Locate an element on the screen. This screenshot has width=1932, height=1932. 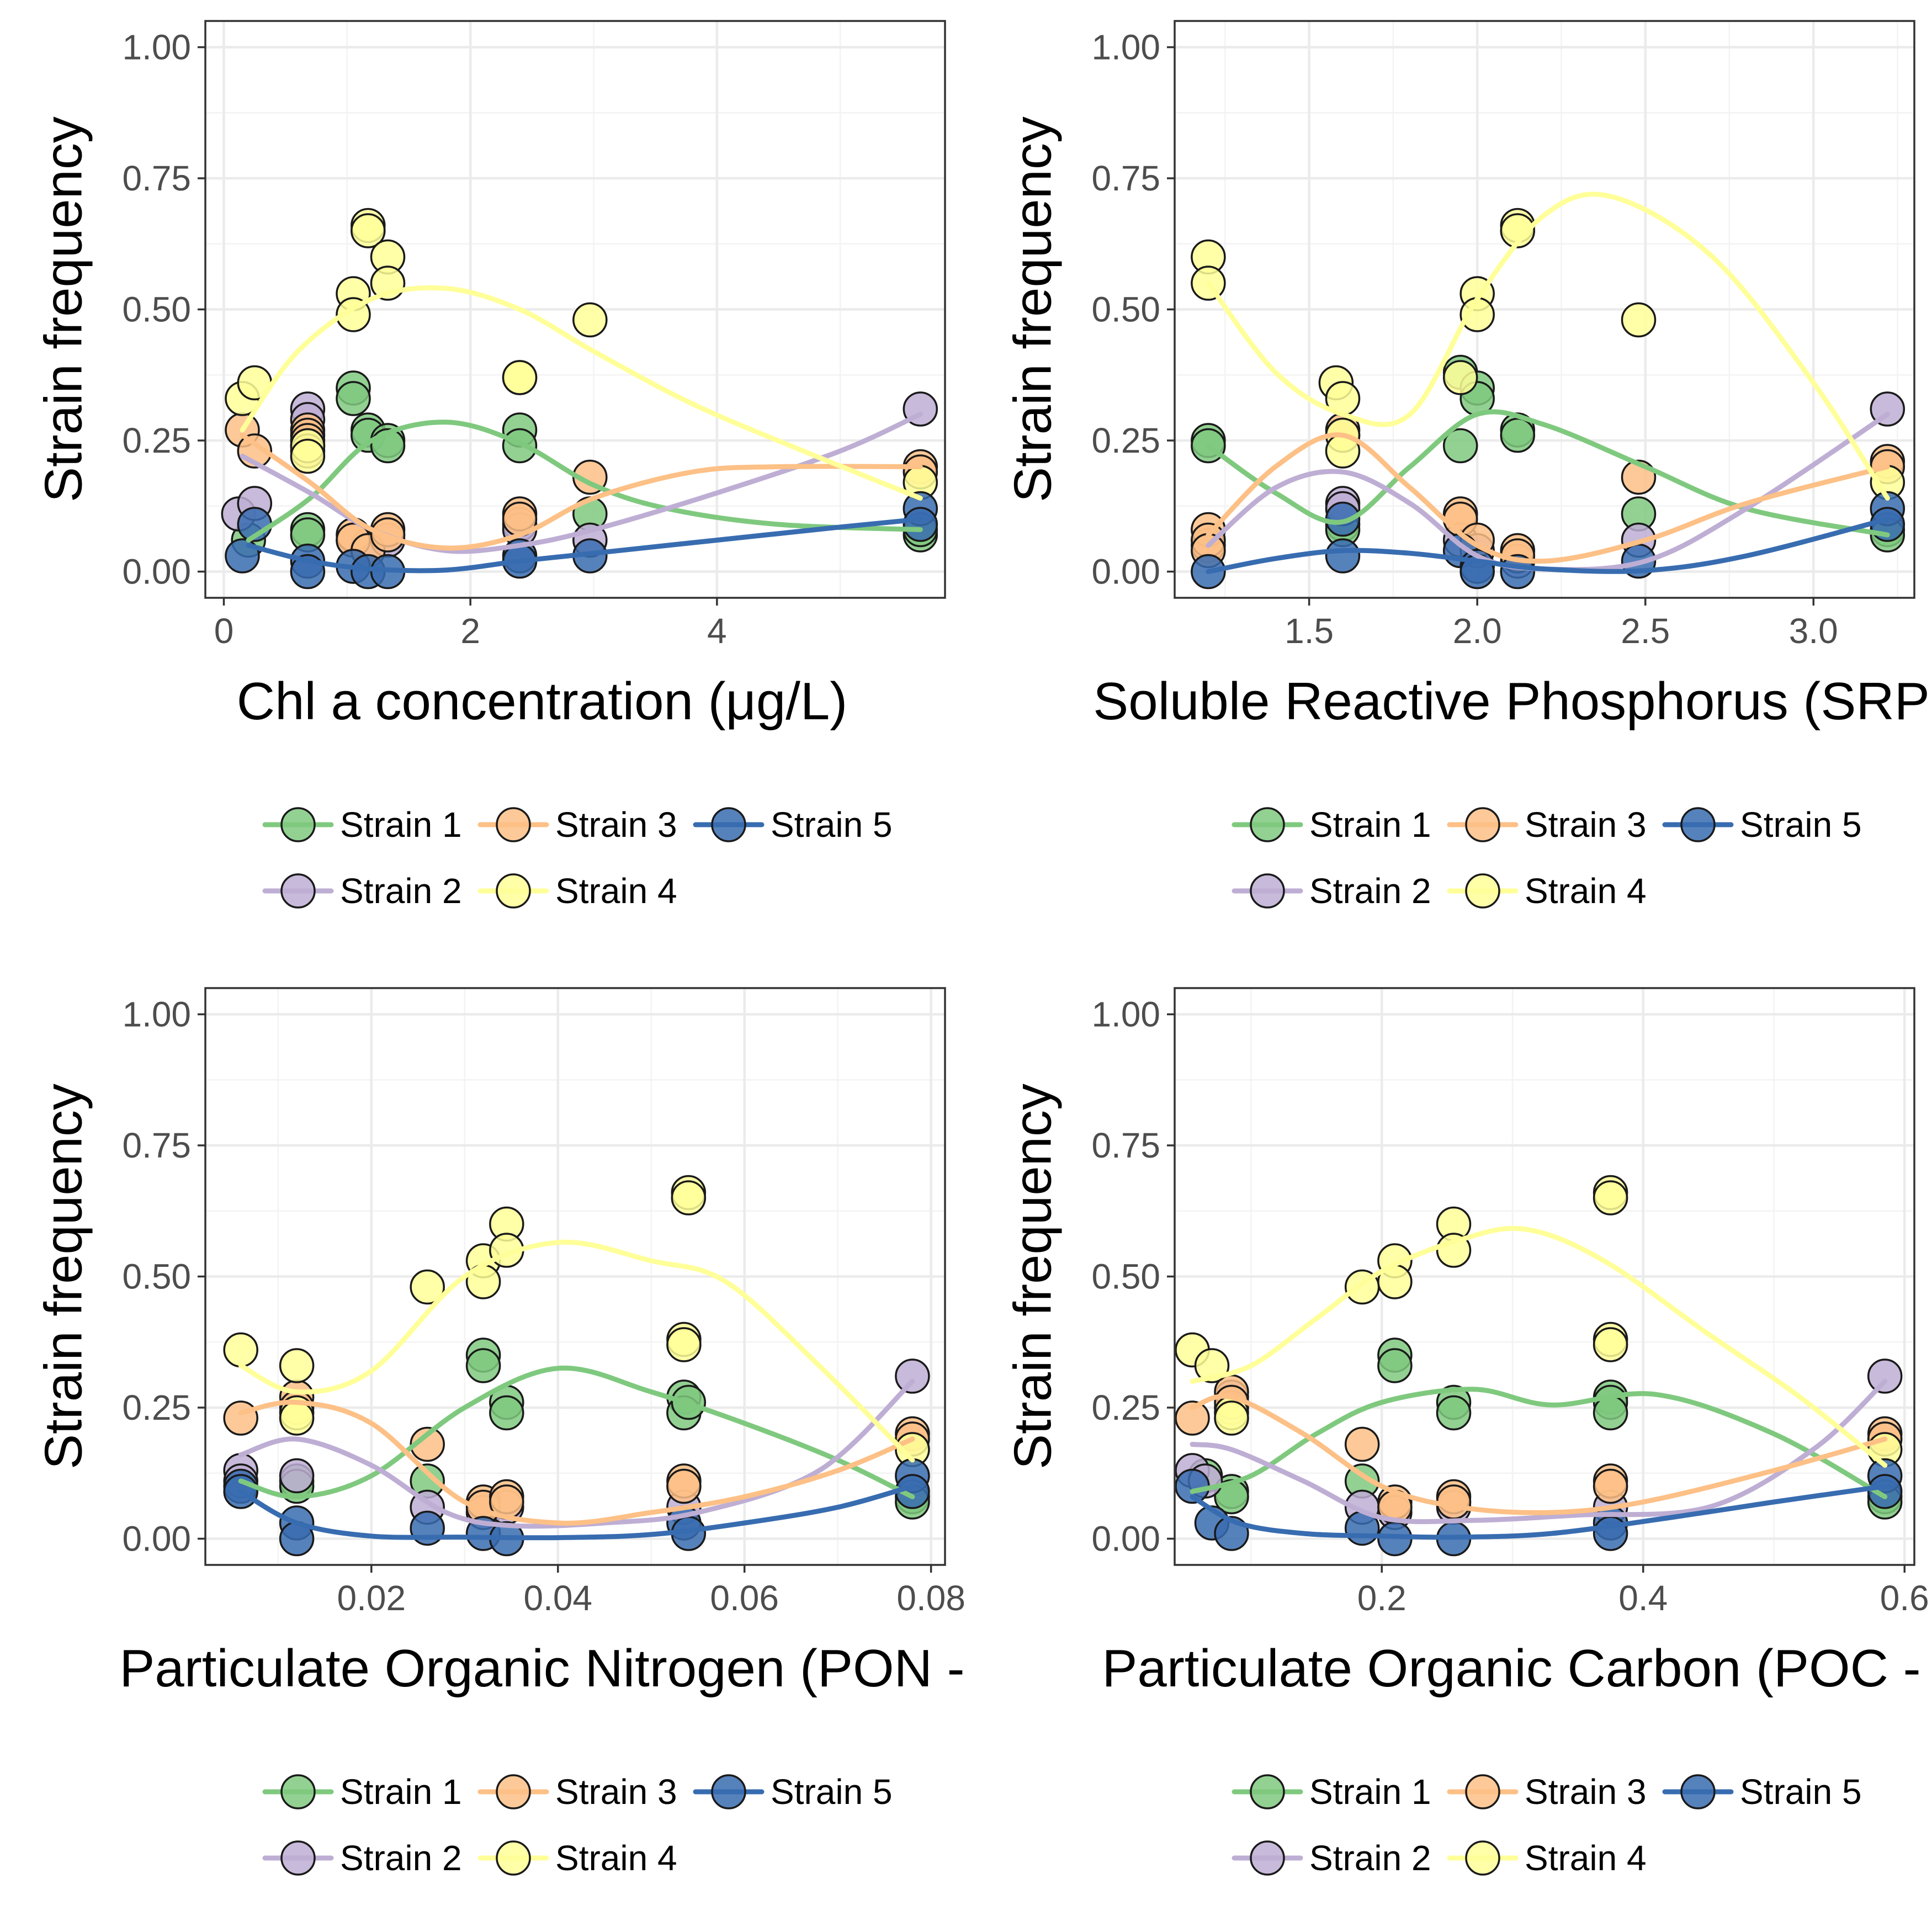
x-tick-label: 0.04 is located at coordinates (557, 1598).